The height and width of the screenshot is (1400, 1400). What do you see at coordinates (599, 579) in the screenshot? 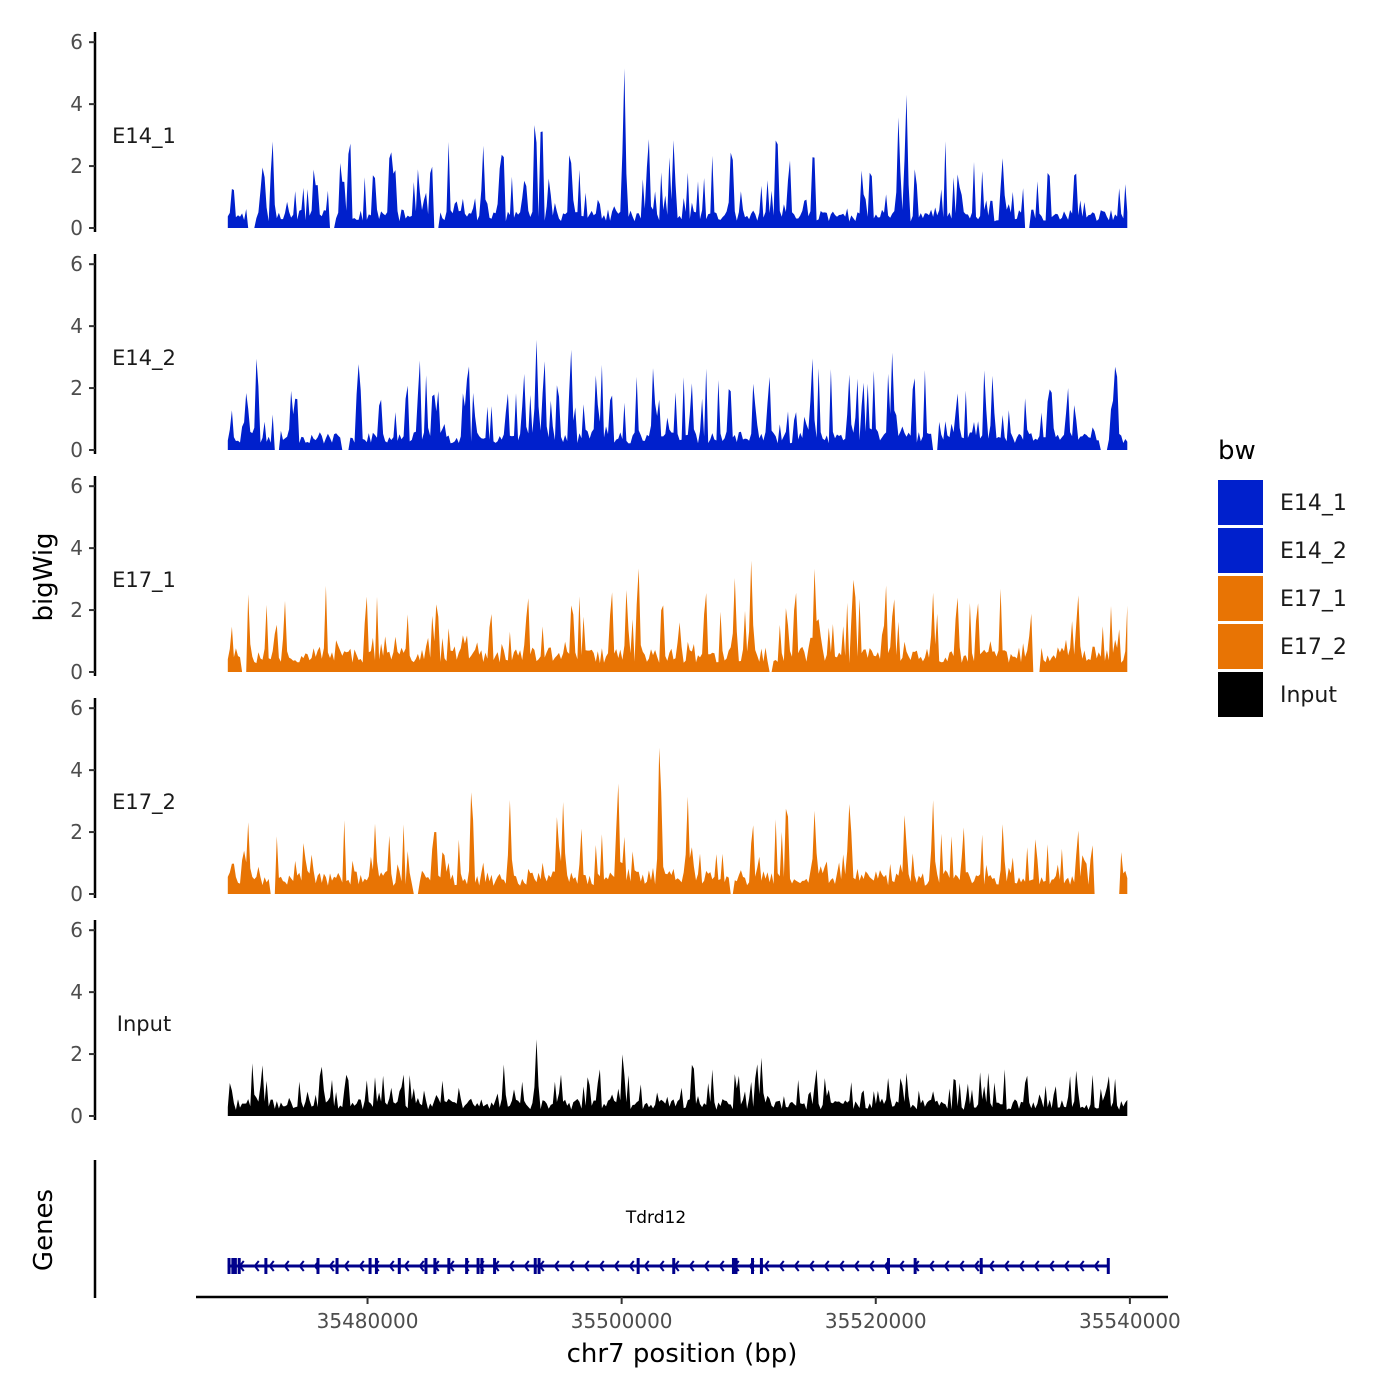
I see `track-panel-E17_1: 0 2 4 6 E17_1` at bounding box center [599, 579].